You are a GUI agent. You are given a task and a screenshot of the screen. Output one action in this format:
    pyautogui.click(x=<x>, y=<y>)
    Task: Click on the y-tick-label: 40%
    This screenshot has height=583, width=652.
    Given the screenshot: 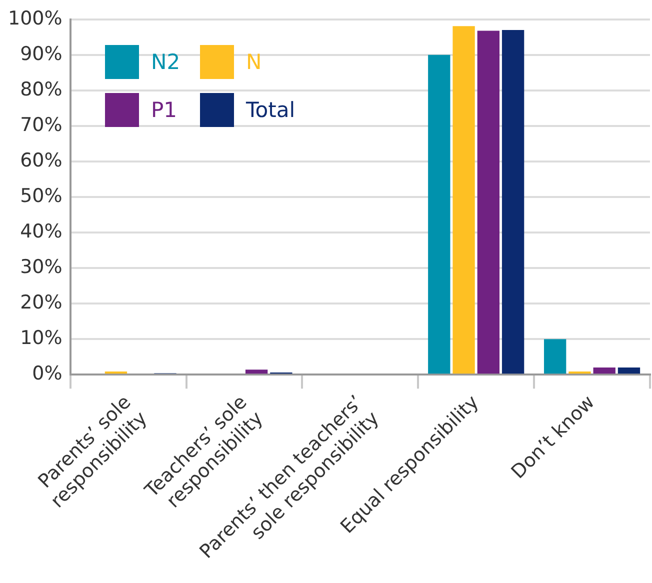 What is the action you would take?
    pyautogui.click(x=41, y=231)
    